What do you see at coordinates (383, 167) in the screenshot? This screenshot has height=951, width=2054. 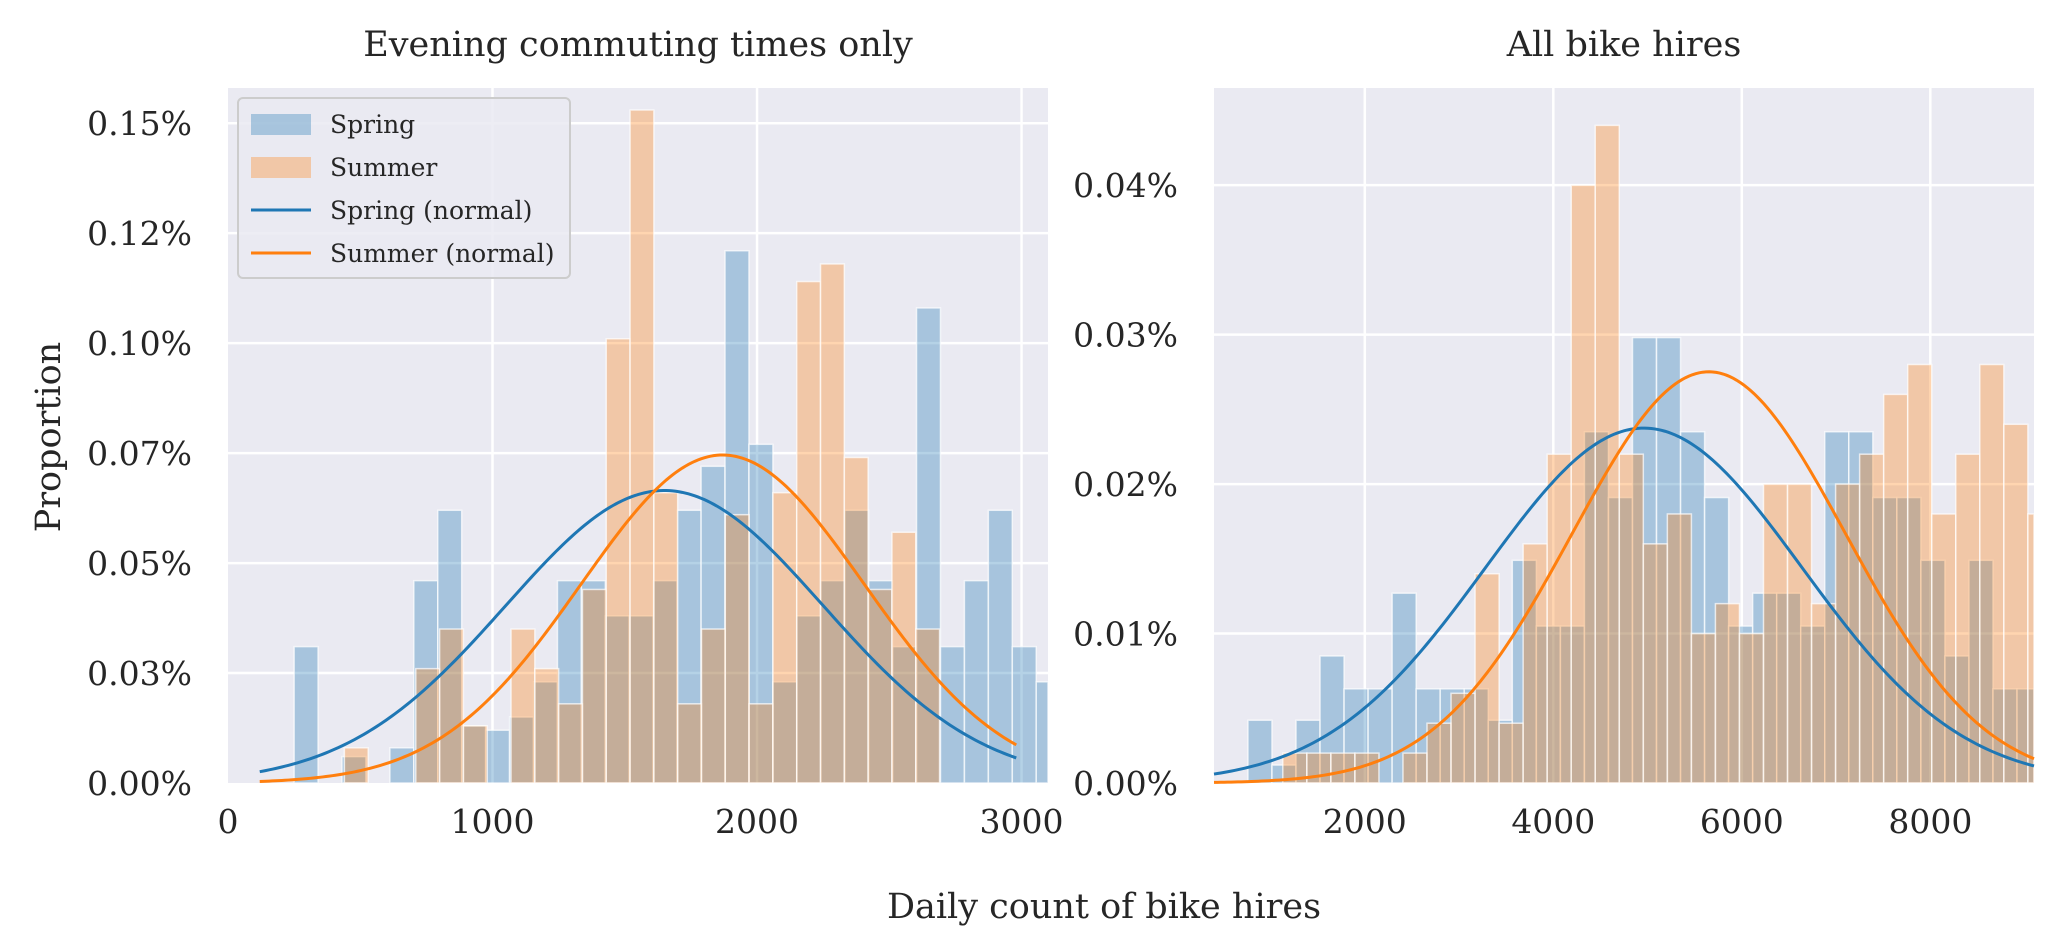 I see `legend-label-summer: Summer` at bounding box center [383, 167].